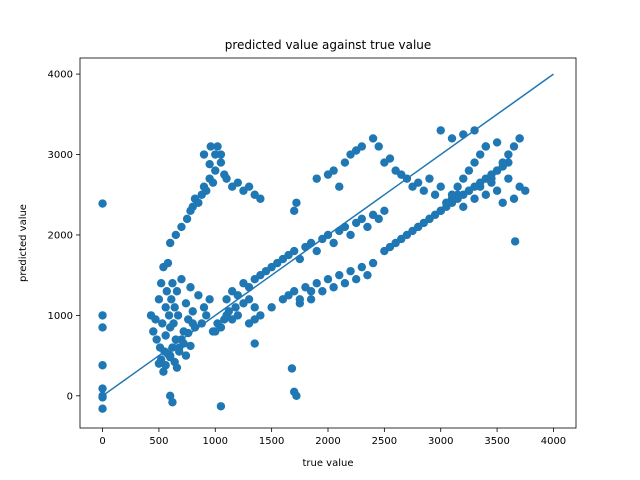 The image size is (640, 480). What do you see at coordinates (332, 437) in the screenshot?
I see `x-axis: 0 500 1000 1500 2000 2500 3000 3500 4000` at bounding box center [332, 437].